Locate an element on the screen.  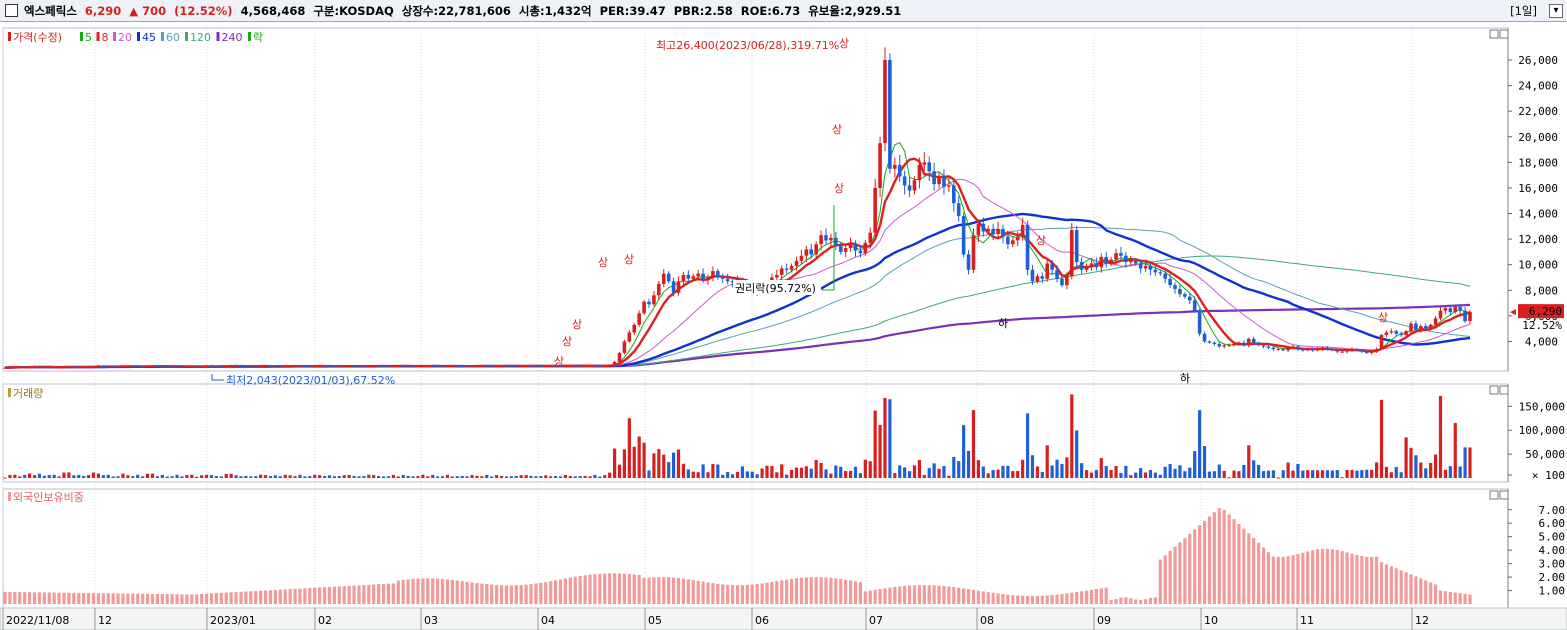
price-y-tick-label: 18,000 is located at coordinates (1538, 162).